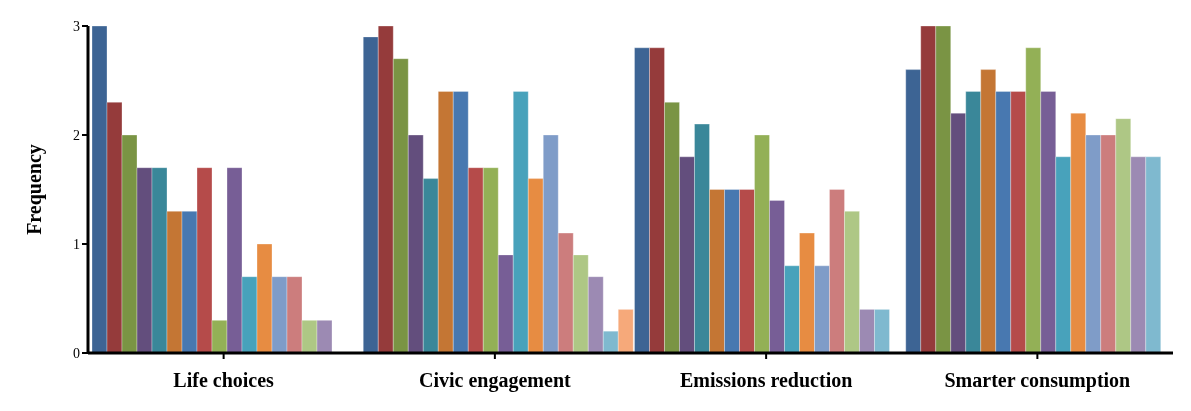 The width and height of the screenshot is (1191, 411). I want to click on x-tick-label: Smarter consumption, so click(1037, 381).